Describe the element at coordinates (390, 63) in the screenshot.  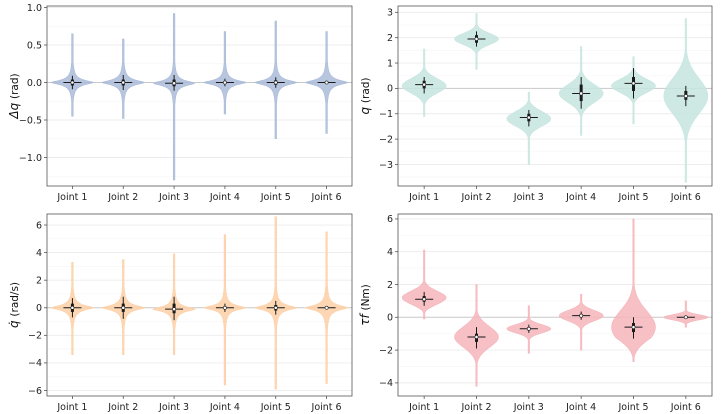
I see `y-tick-label: 1` at that location.